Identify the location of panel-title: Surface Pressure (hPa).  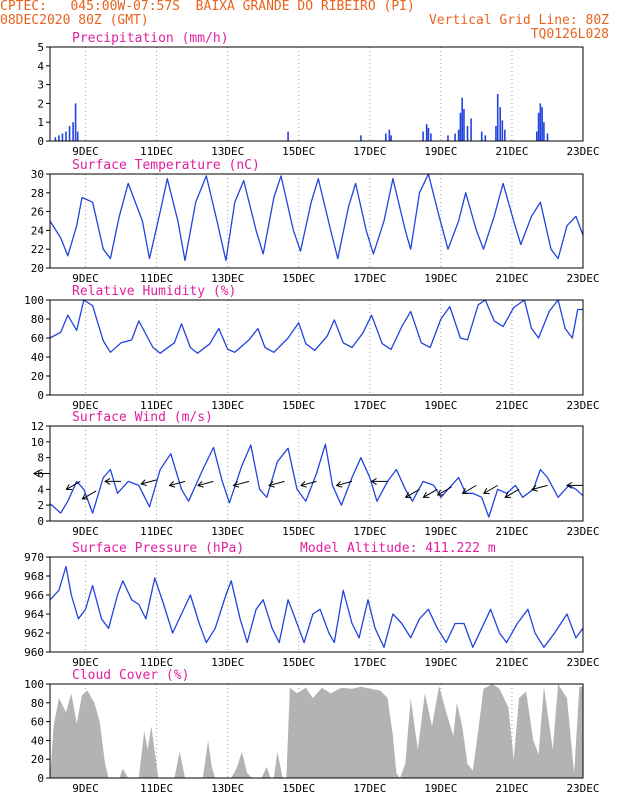
(158, 548).